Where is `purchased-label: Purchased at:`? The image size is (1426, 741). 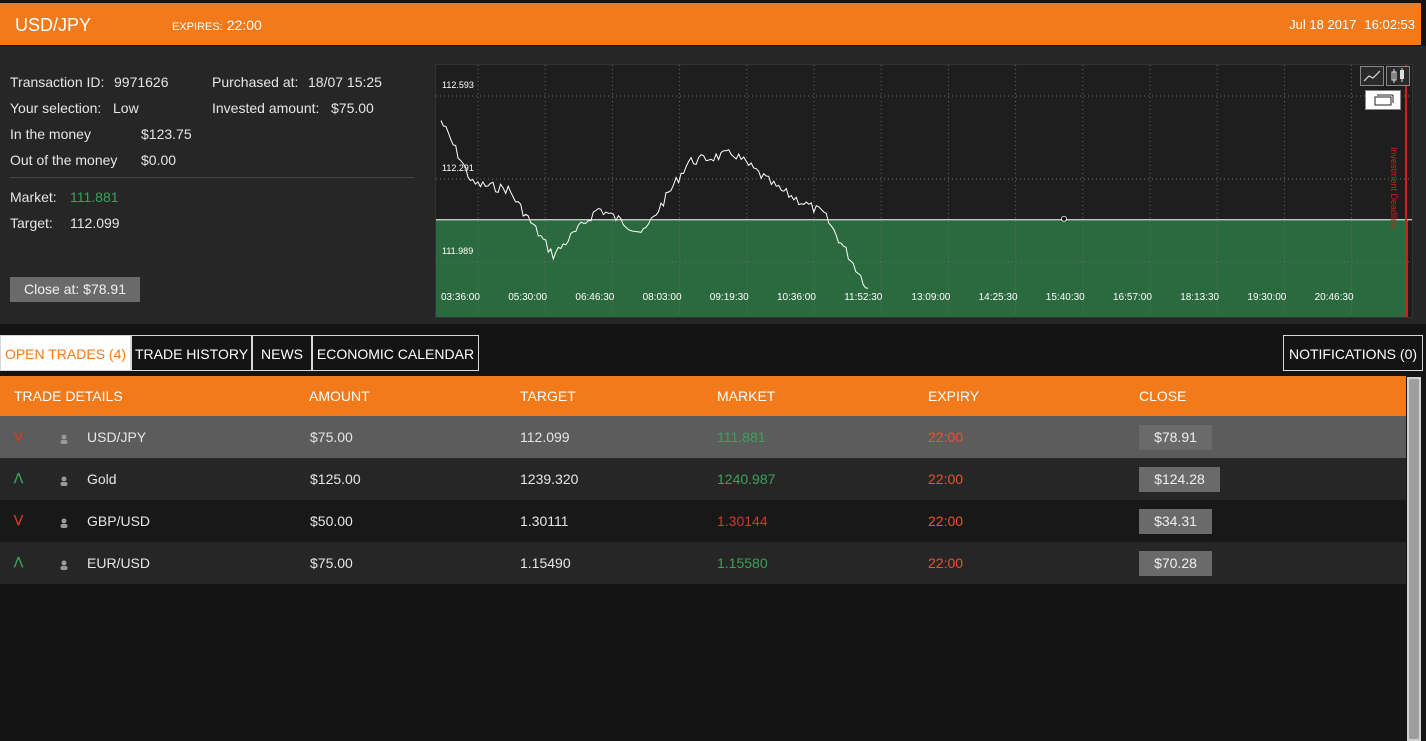
purchased-label: Purchased at: is located at coordinates (255, 82).